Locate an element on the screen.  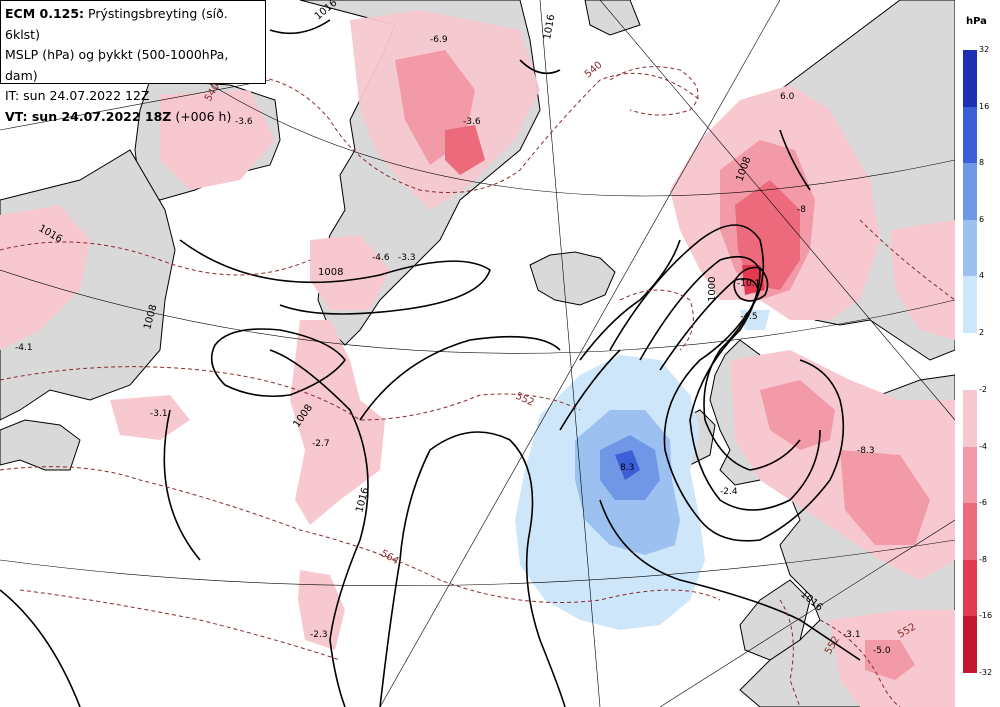
model-name: ECM 0.125: is located at coordinates (45, 13).